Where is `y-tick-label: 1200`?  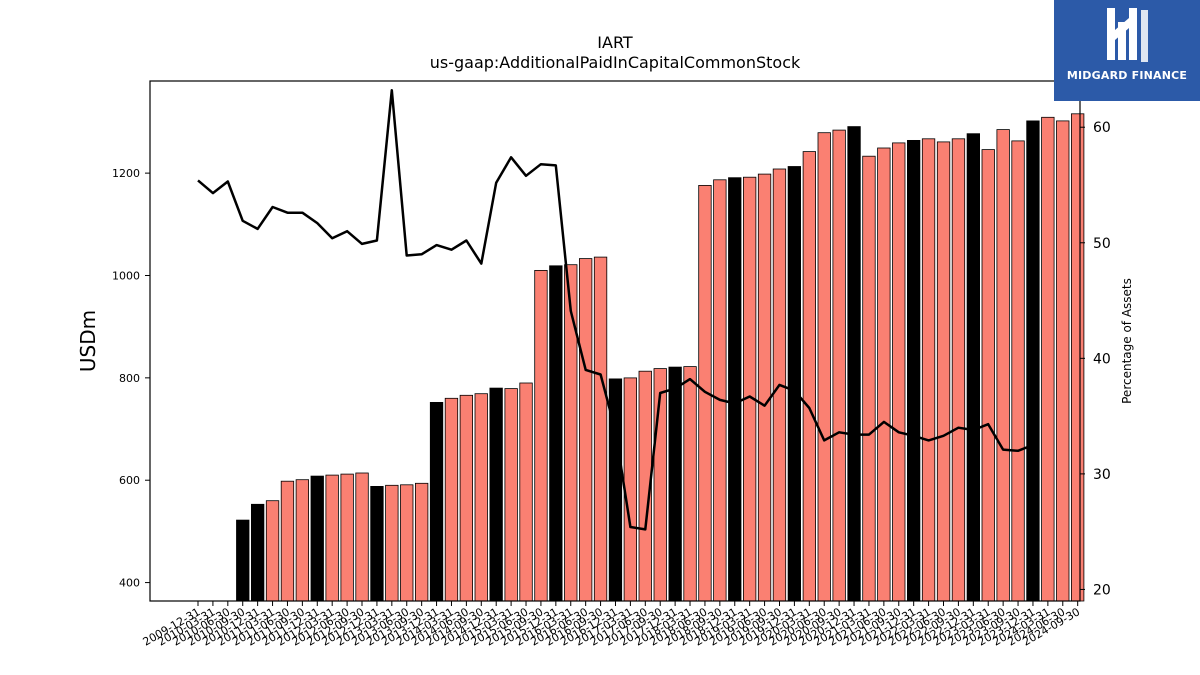
y-tick-label: 1200 is located at coordinates (126, 173).